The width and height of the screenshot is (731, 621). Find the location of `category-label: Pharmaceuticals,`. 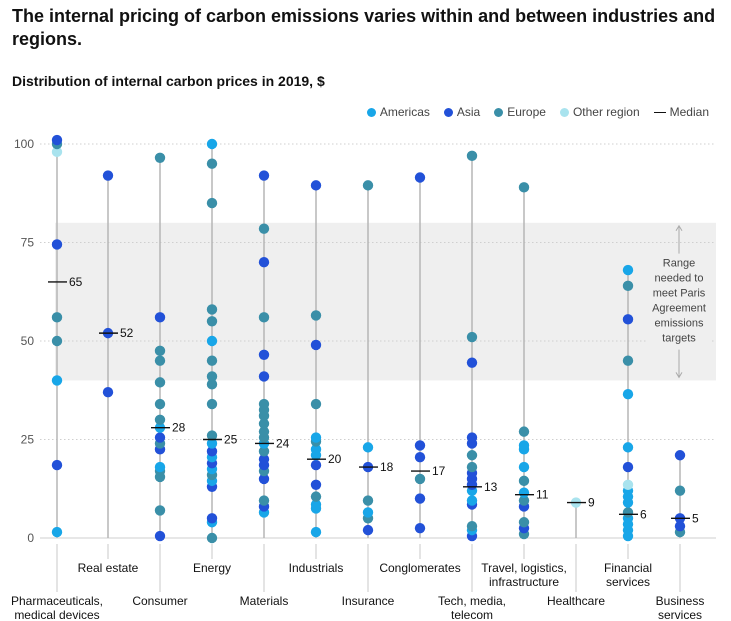

category-label: Pharmaceuticals, is located at coordinates (57, 601).